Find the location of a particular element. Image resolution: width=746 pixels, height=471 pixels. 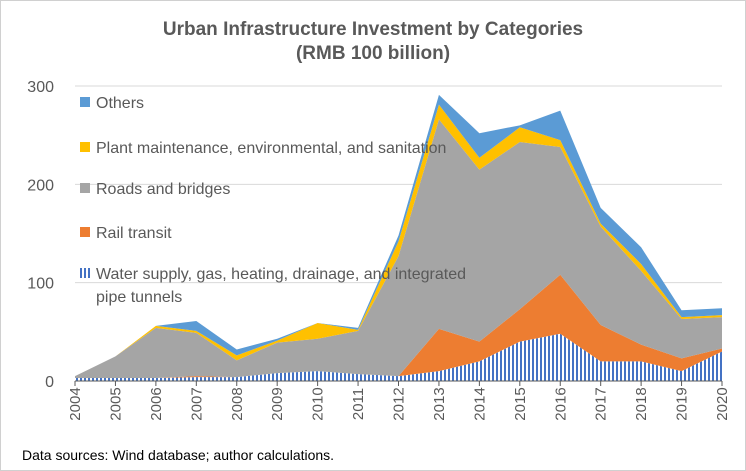

legend-label: Rail transit is located at coordinates (134, 233).